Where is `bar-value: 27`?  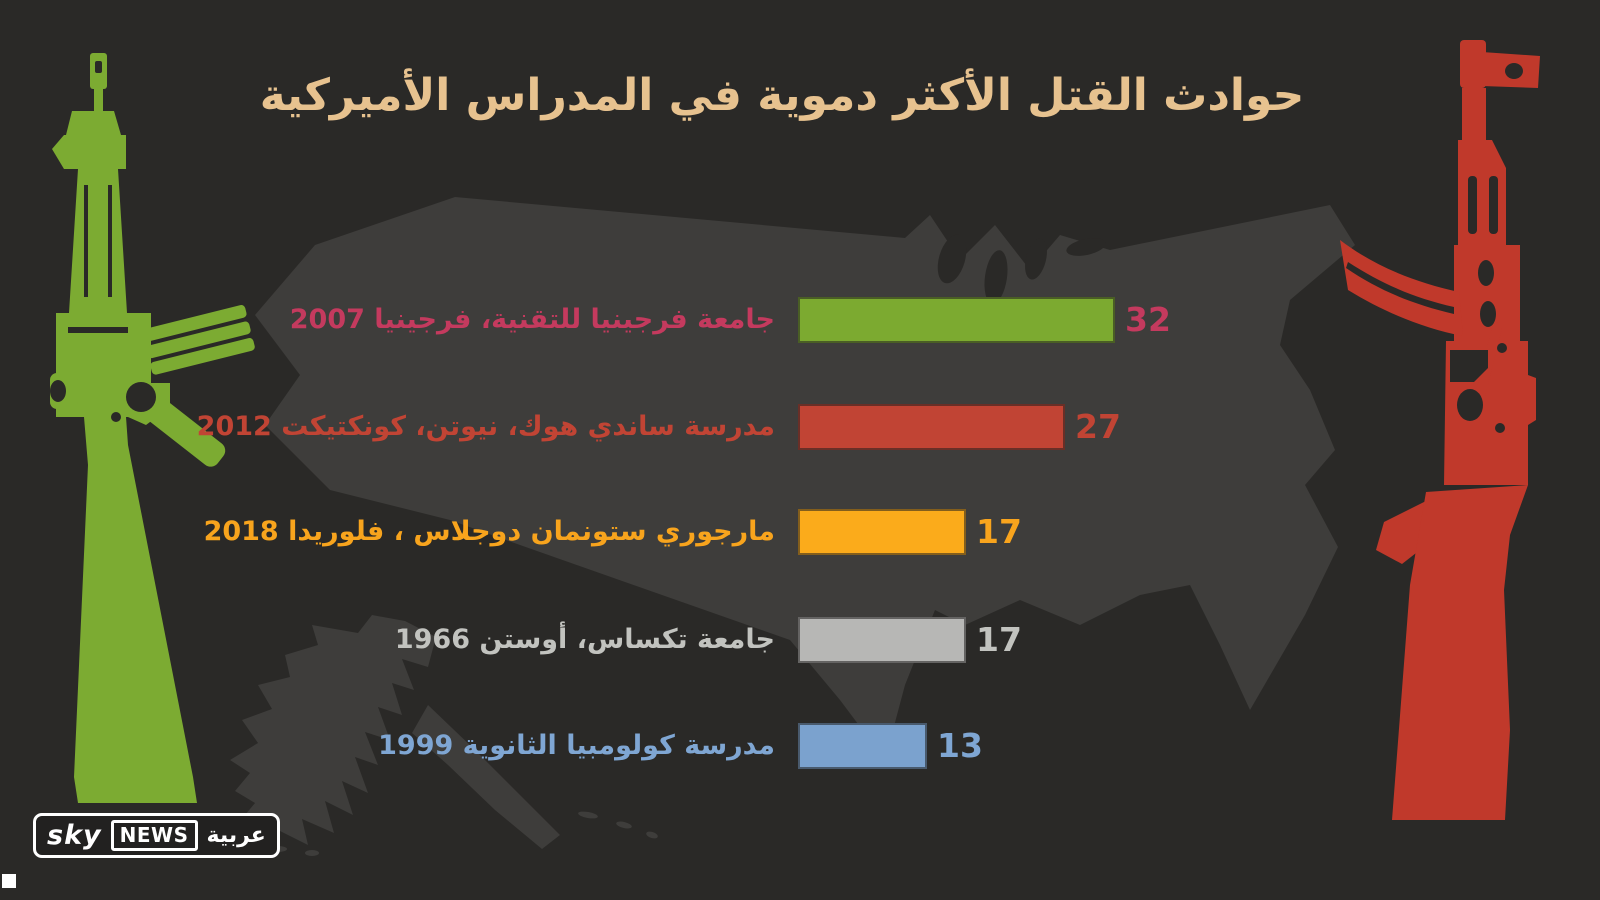 bar-value: 27 is located at coordinates (1098, 426).